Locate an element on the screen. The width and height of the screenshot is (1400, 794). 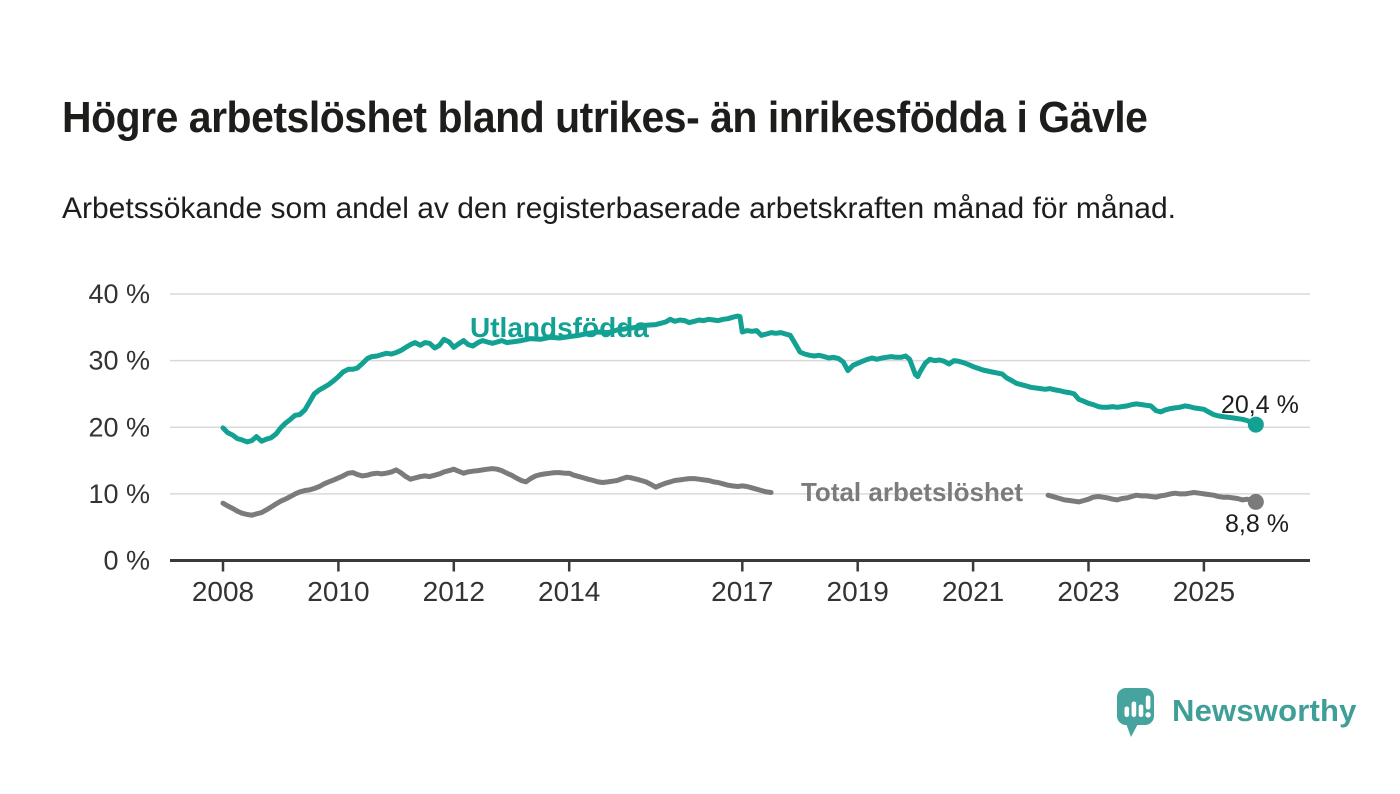
x-axis-label: 2021 is located at coordinates (973, 591).